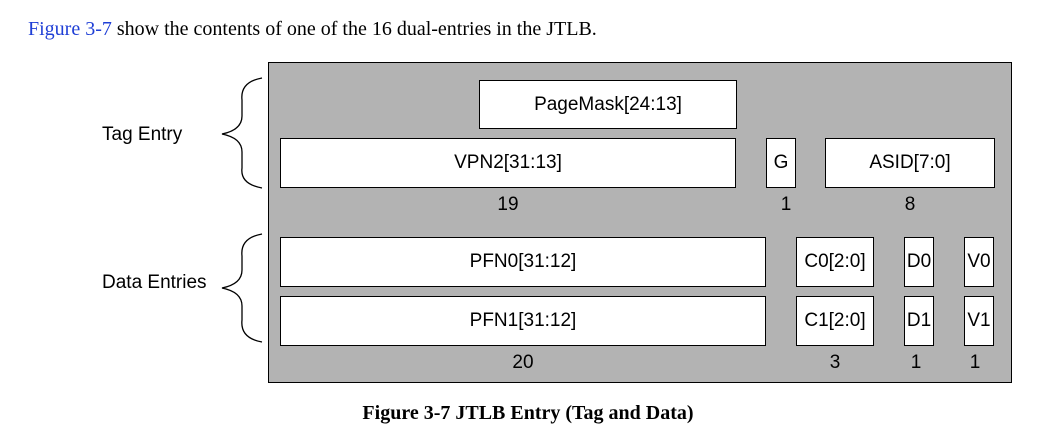 This screenshot has width=1056, height=433. Describe the element at coordinates (919, 321) in the screenshot. I see `d1-field: D1` at that location.